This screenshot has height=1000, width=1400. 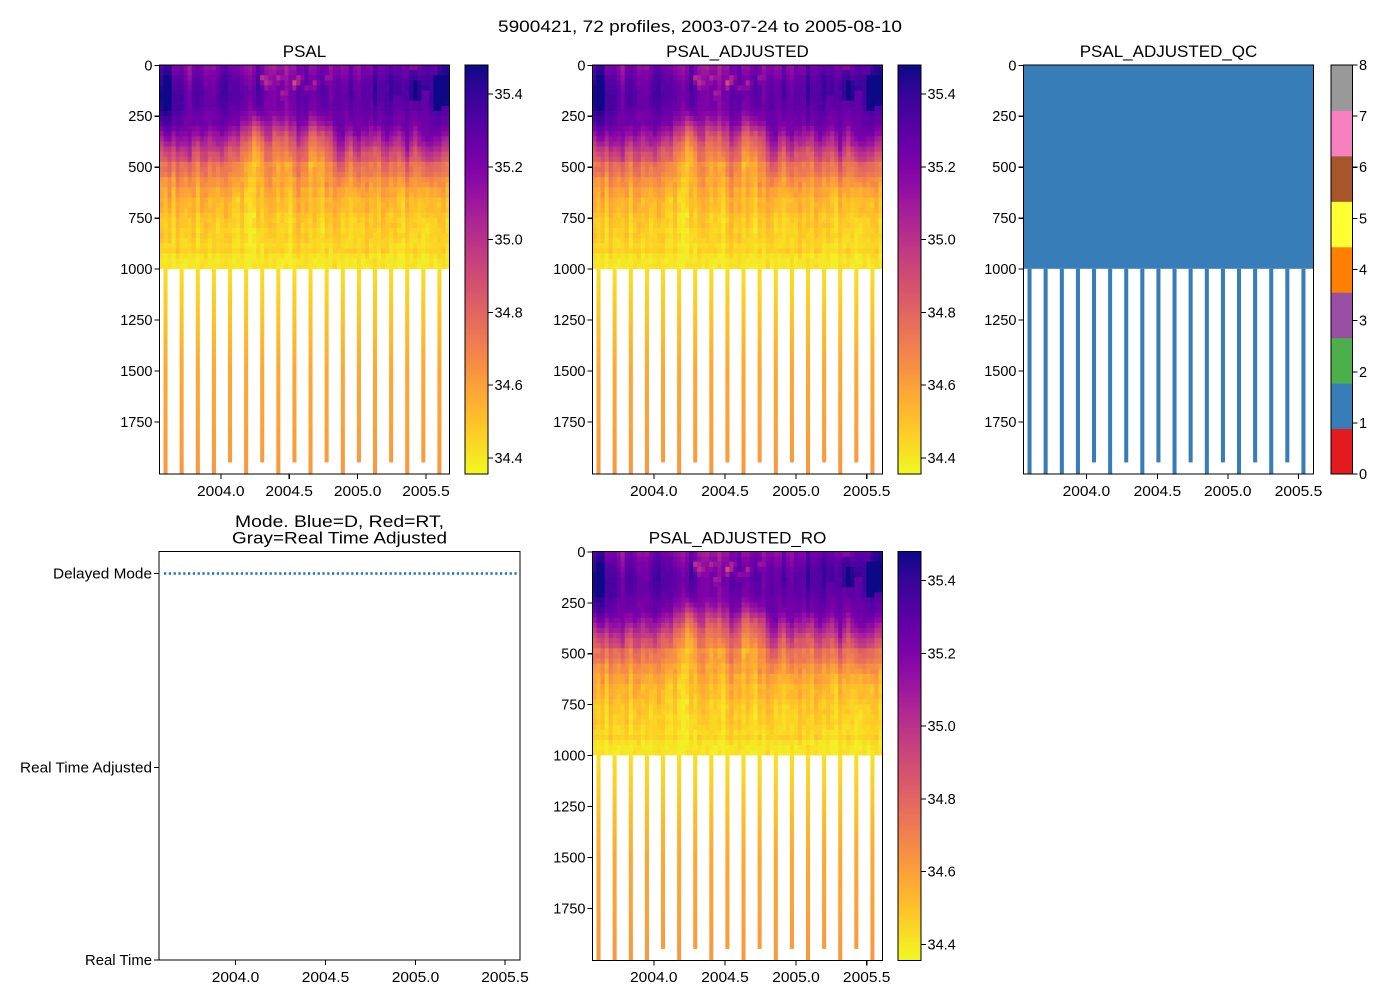 I want to click on svg-text: 8, so click(x=1363, y=66).